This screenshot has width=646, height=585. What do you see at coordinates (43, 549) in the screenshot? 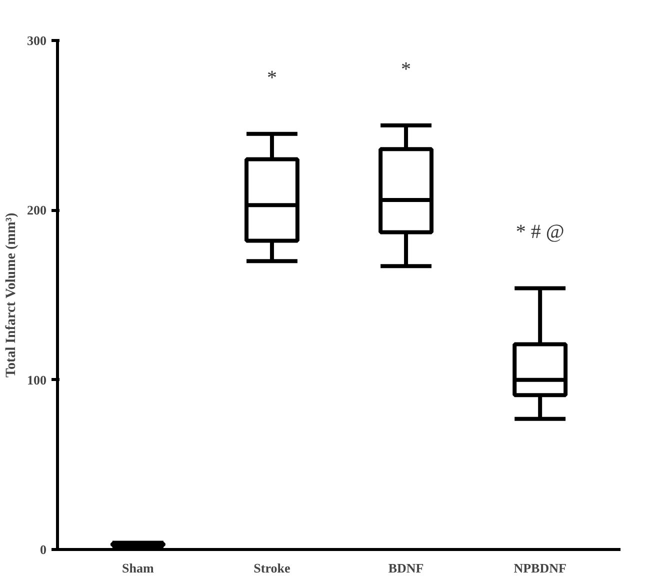
I see `y-tick-label: 0` at bounding box center [43, 549].